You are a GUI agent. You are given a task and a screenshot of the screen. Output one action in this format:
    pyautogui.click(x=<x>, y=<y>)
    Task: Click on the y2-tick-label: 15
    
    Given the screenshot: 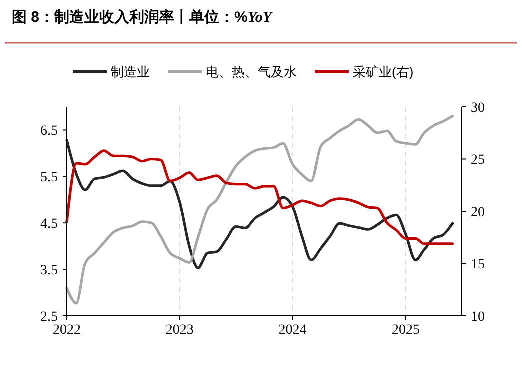 What is the action you would take?
    pyautogui.click(x=478, y=265)
    